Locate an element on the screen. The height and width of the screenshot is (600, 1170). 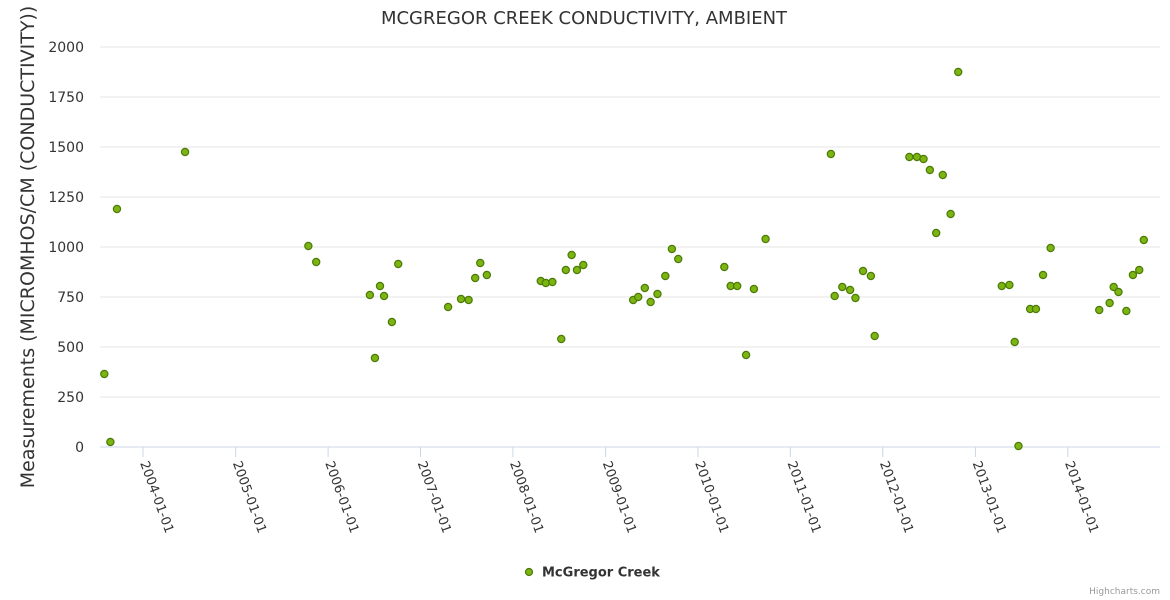
x-tick-label: 2013-01-01 is located at coordinates (989, 497).